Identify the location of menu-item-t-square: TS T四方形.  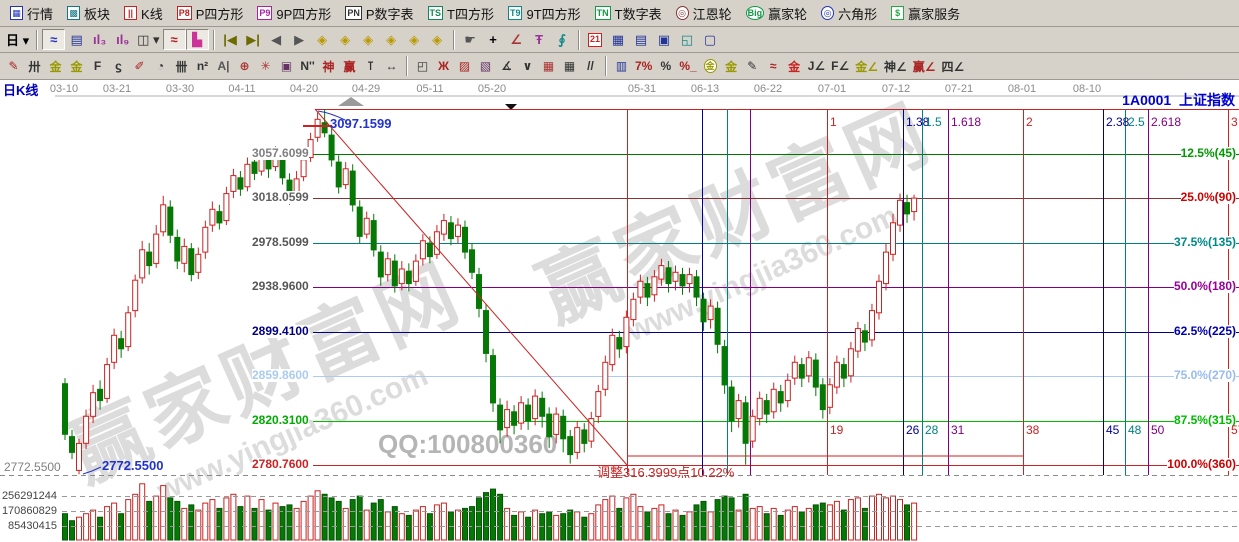
(461, 13).